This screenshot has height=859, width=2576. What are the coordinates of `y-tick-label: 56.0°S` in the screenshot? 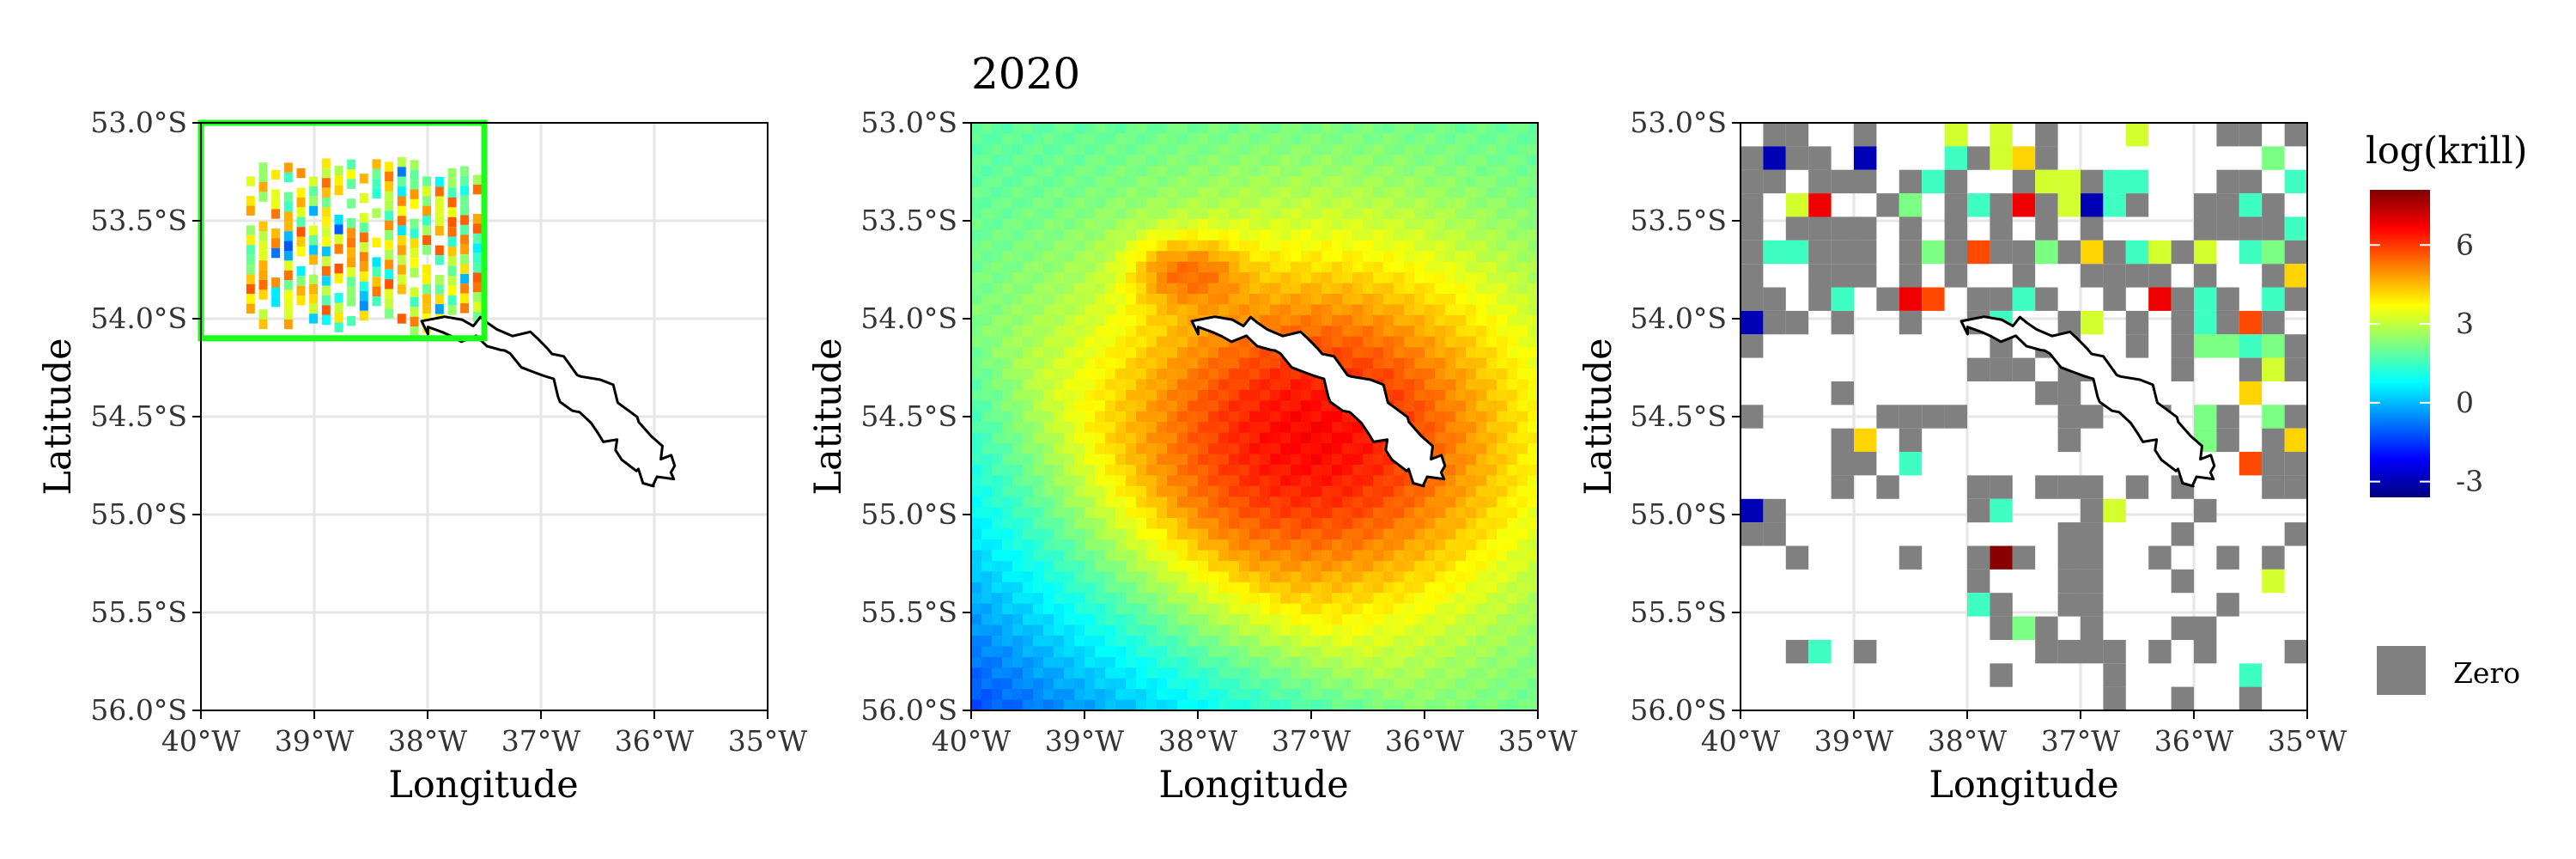 It's located at (908, 710).